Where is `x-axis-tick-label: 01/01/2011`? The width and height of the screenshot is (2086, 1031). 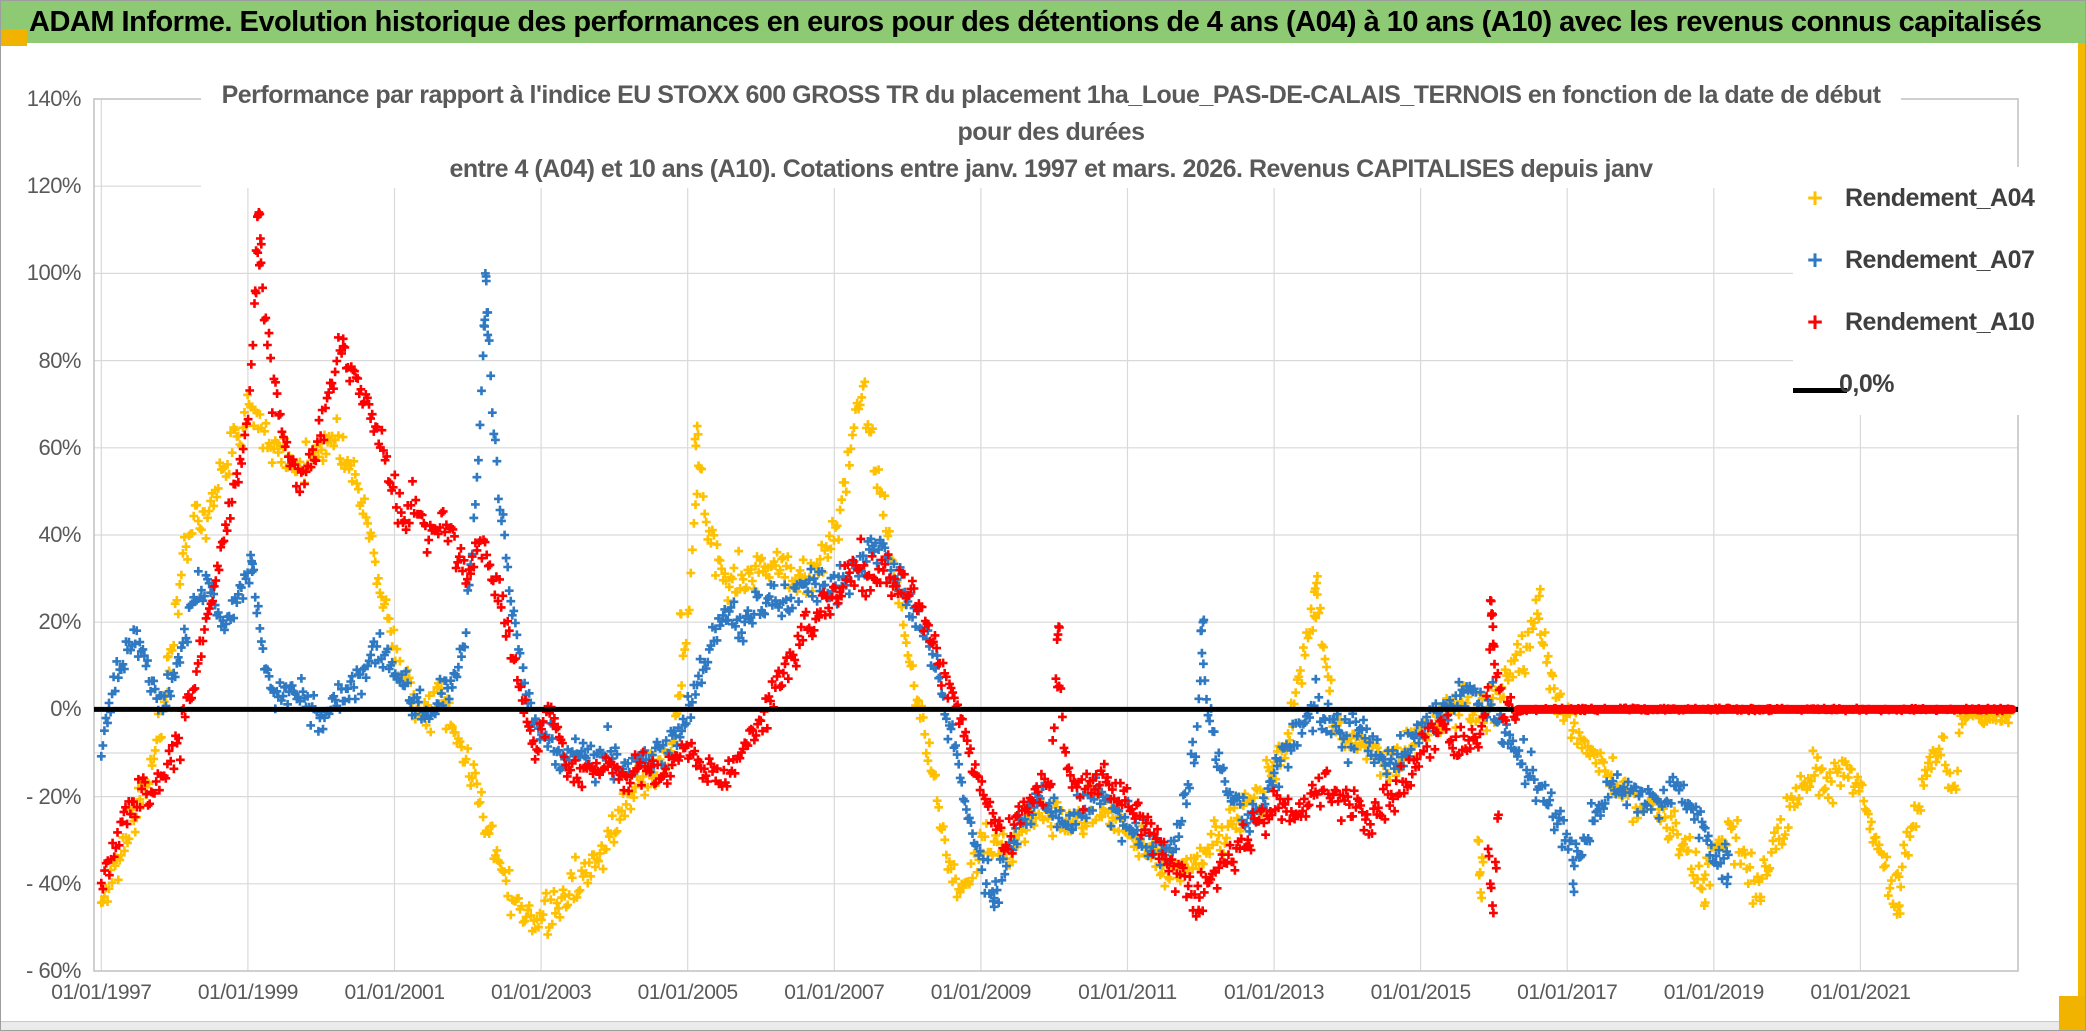 x-axis-tick-label: 01/01/2011 is located at coordinates (1127, 992).